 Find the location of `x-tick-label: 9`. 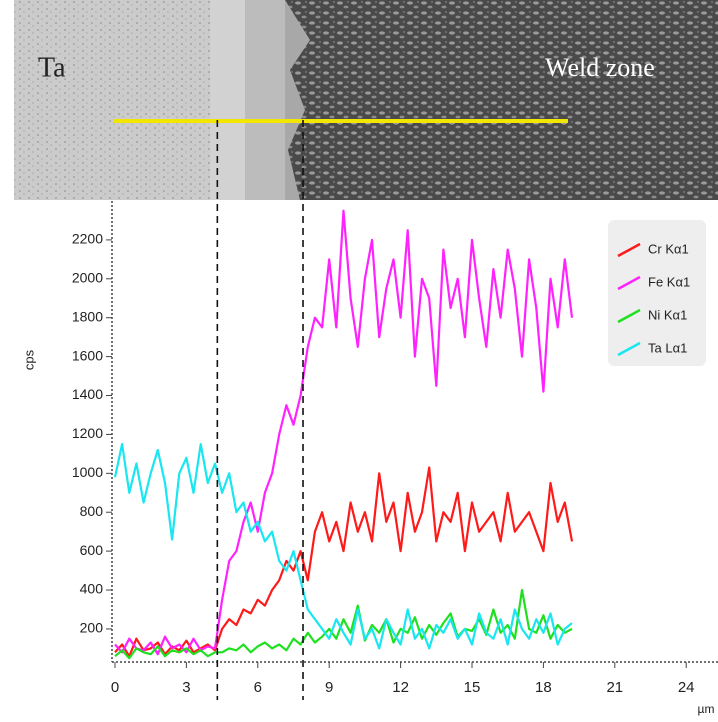

x-tick-label: 9 is located at coordinates (329, 687).